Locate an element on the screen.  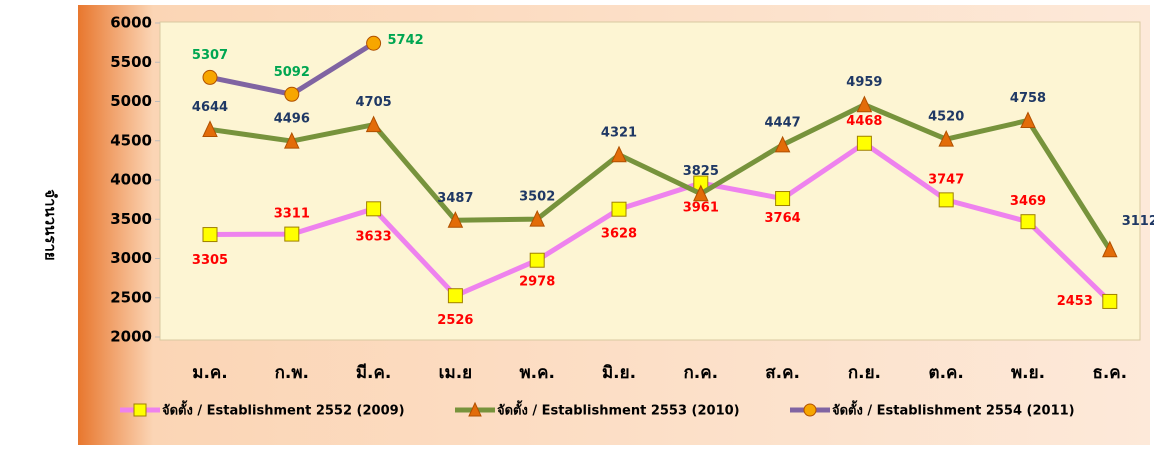
data-label: 4496 is located at coordinates (292, 119).